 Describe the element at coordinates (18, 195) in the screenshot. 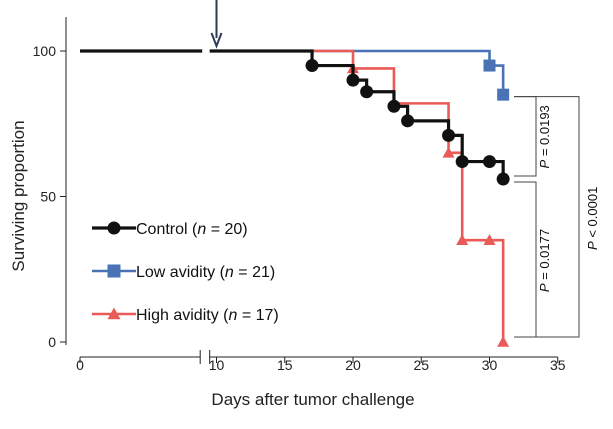

I see `y-axis-label: Surviving proportion` at that location.